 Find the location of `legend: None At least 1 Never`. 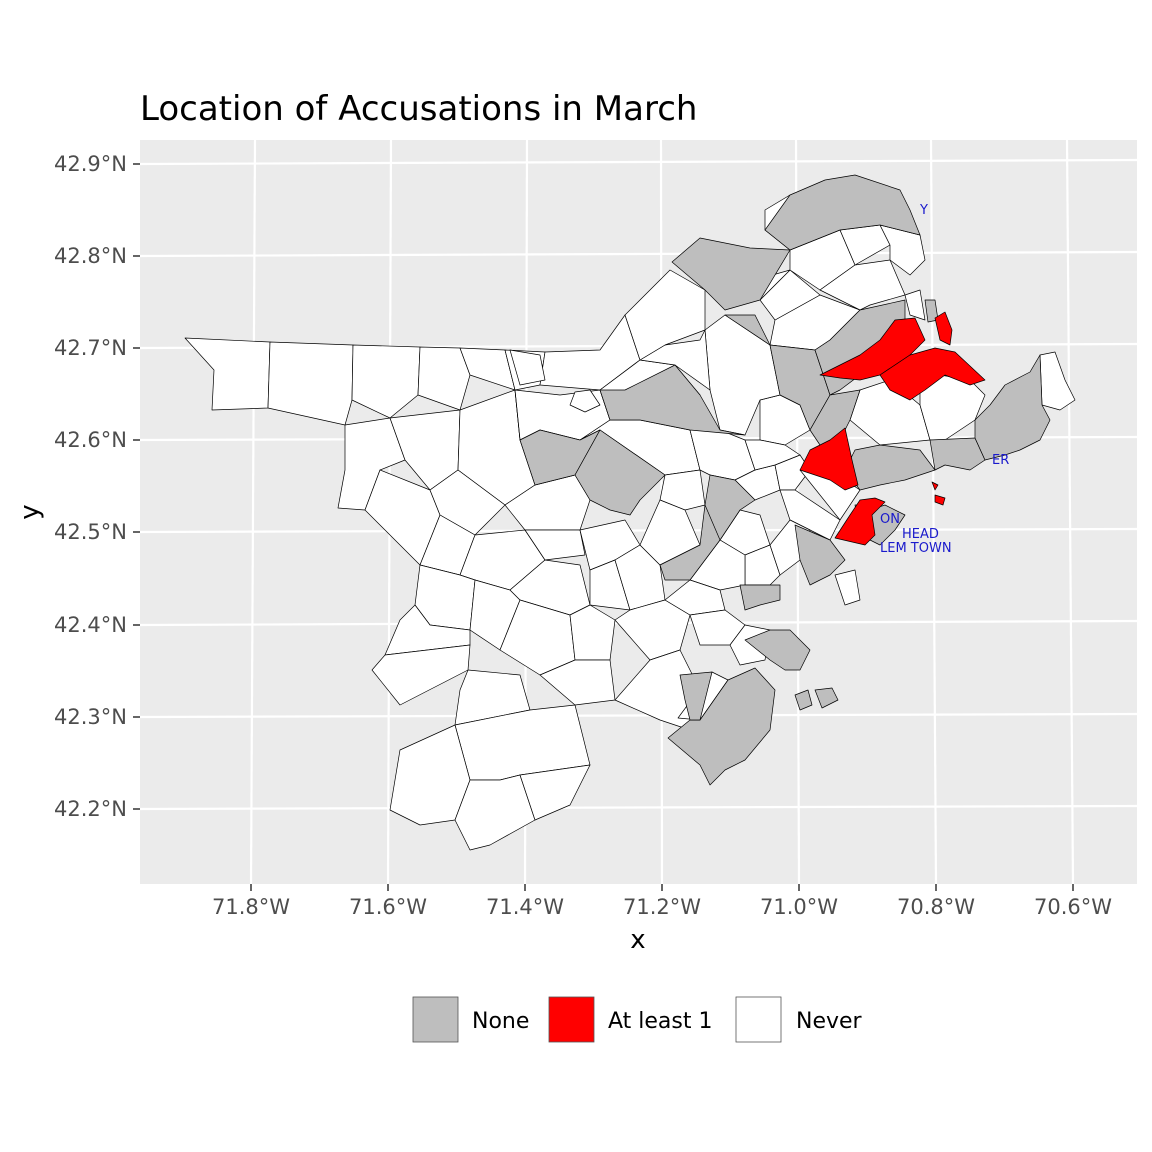

legend: None At least 1 Never is located at coordinates (637, 1019).